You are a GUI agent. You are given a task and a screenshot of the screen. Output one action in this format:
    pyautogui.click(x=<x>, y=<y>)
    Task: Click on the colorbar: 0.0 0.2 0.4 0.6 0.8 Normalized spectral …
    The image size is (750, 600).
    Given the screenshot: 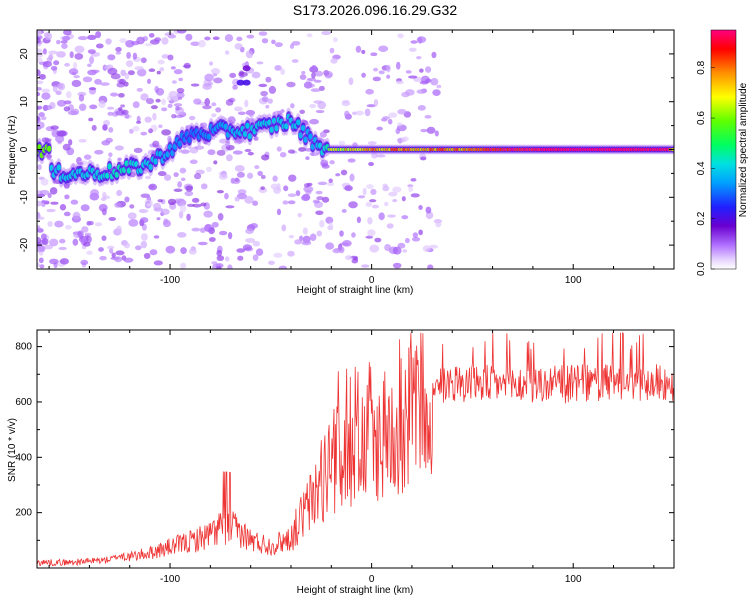 What is the action you would take?
    pyautogui.click(x=722, y=152)
    